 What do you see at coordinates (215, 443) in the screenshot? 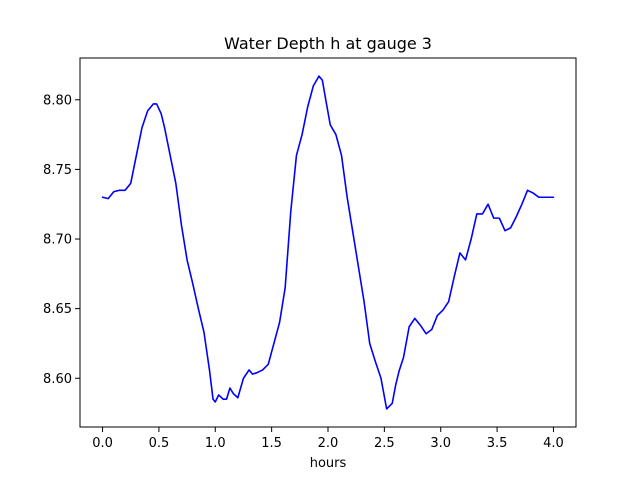
I see `x-tick-label: 1.0` at bounding box center [215, 443].